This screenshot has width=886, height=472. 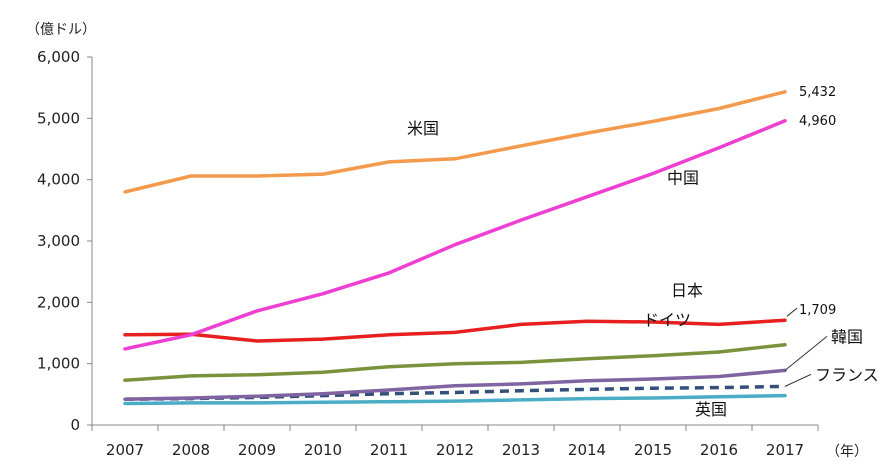 I want to click on data-label: 4,960, so click(x=817, y=121).